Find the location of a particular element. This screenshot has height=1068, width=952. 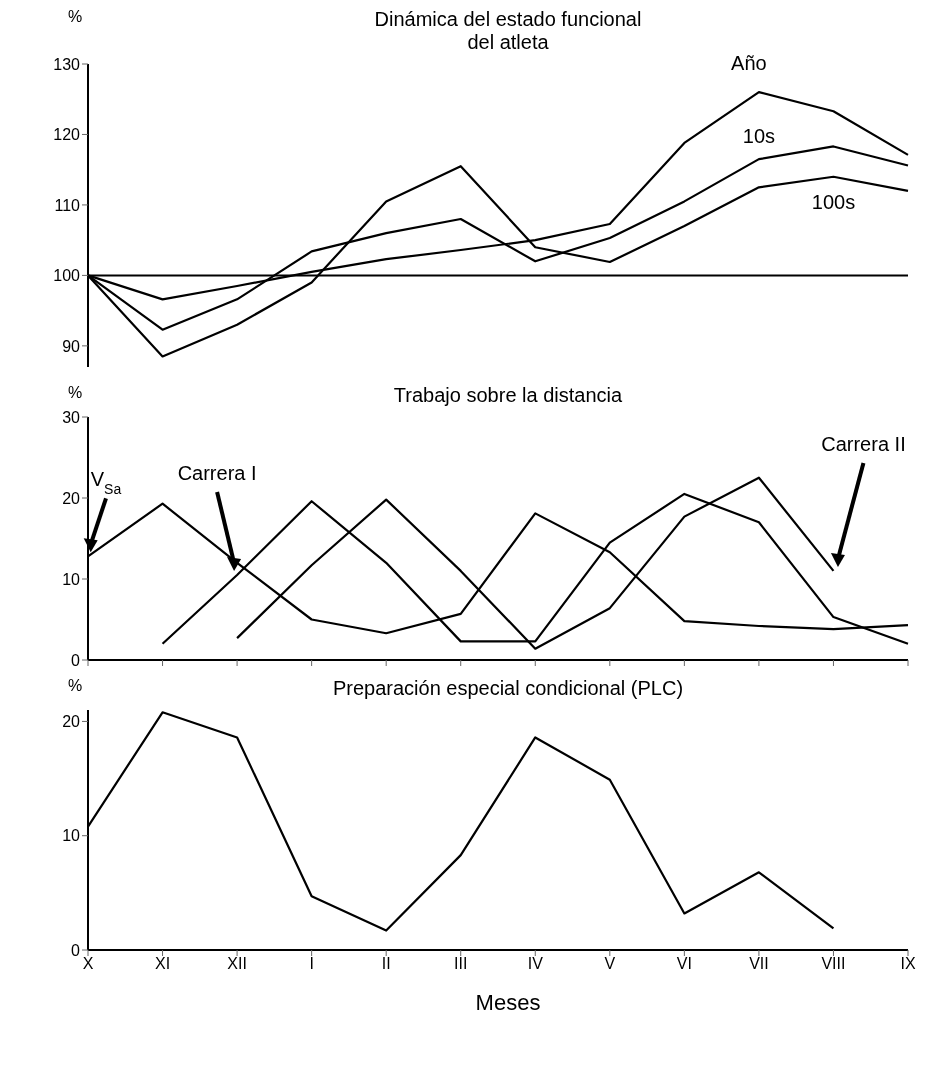

text: Carrera II is located at coordinates (863, 443).